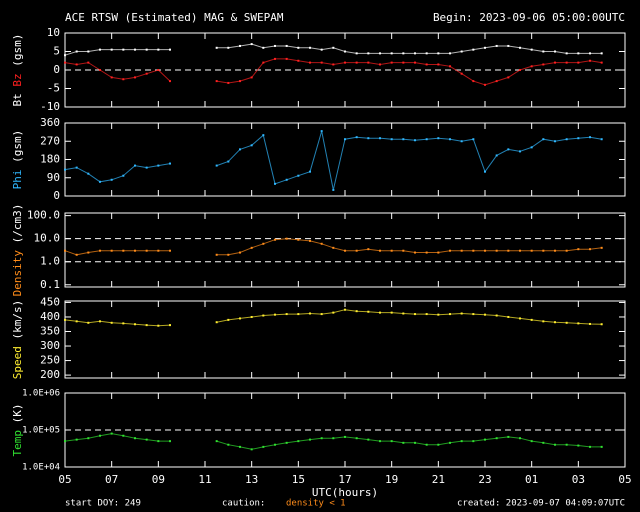  I want to click on created-time: created: 2023-09-07 04:09:07UTC, so click(541, 504).